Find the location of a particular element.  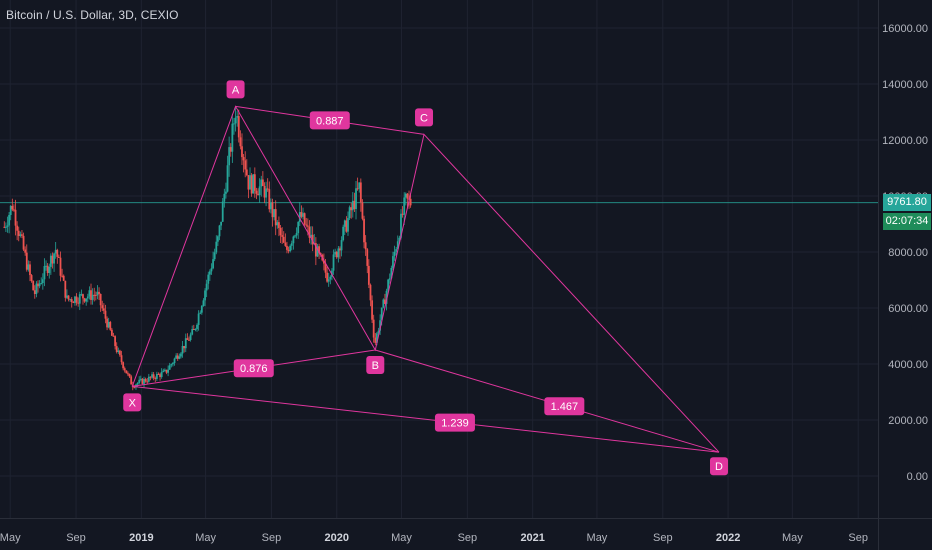

pattern-point-b: B is located at coordinates (375, 365).